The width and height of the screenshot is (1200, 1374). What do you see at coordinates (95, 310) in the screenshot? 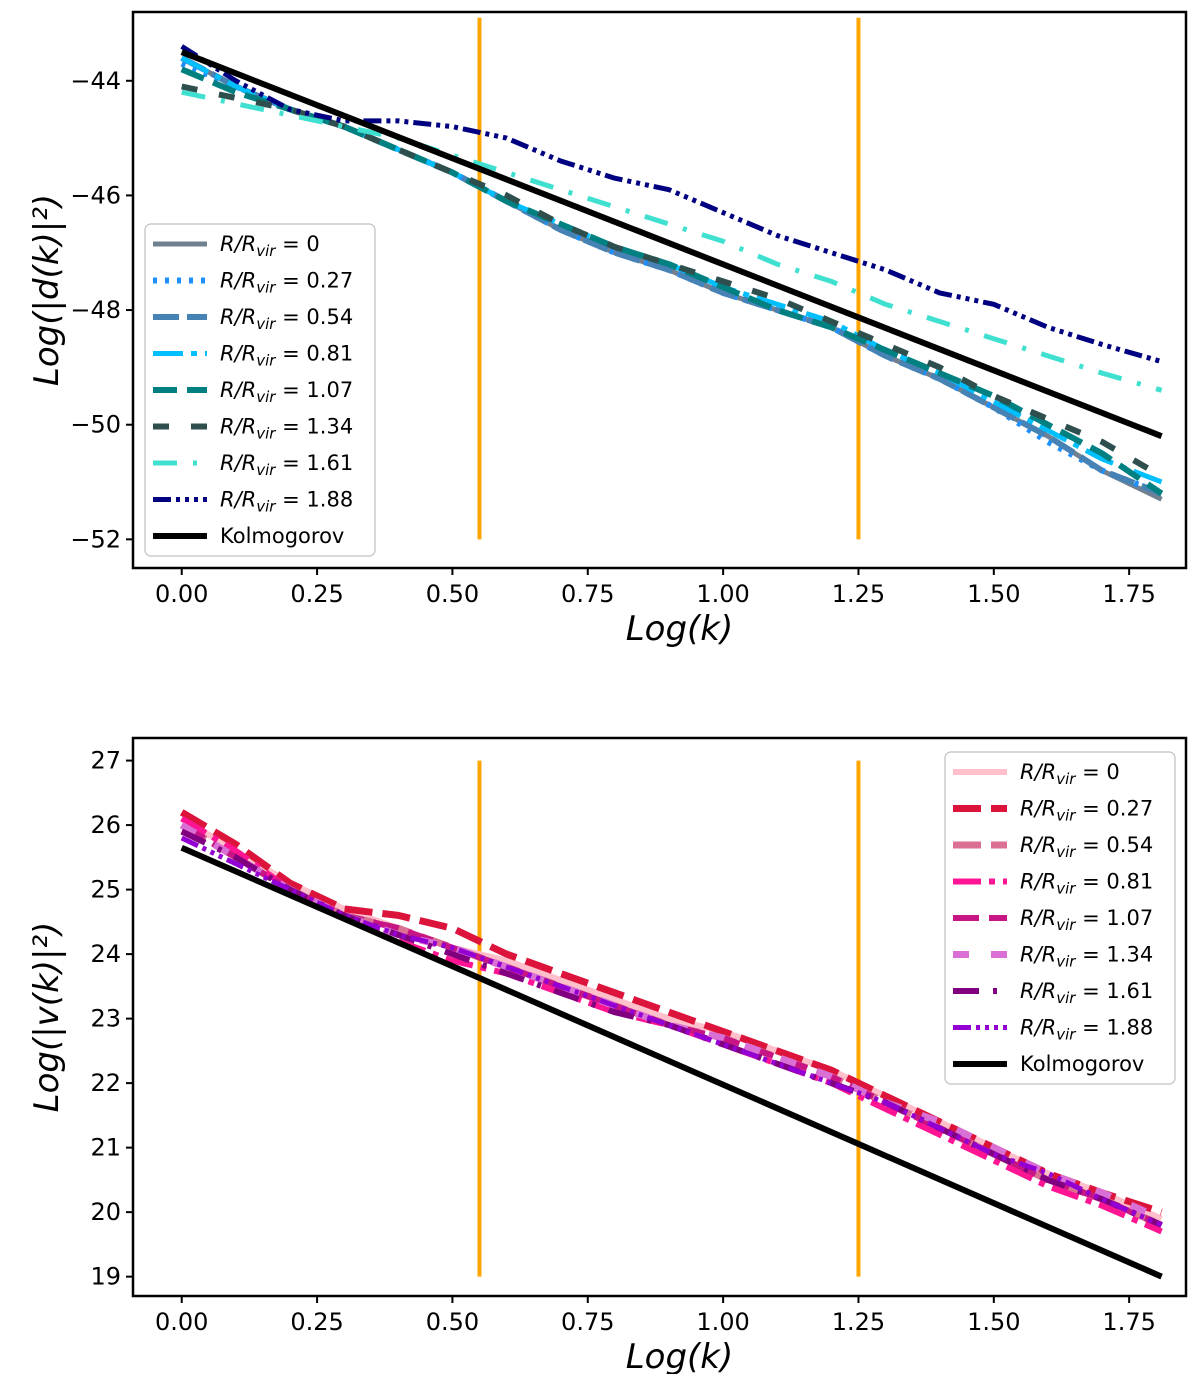
I see `y-tick-label: −48` at bounding box center [95, 310].